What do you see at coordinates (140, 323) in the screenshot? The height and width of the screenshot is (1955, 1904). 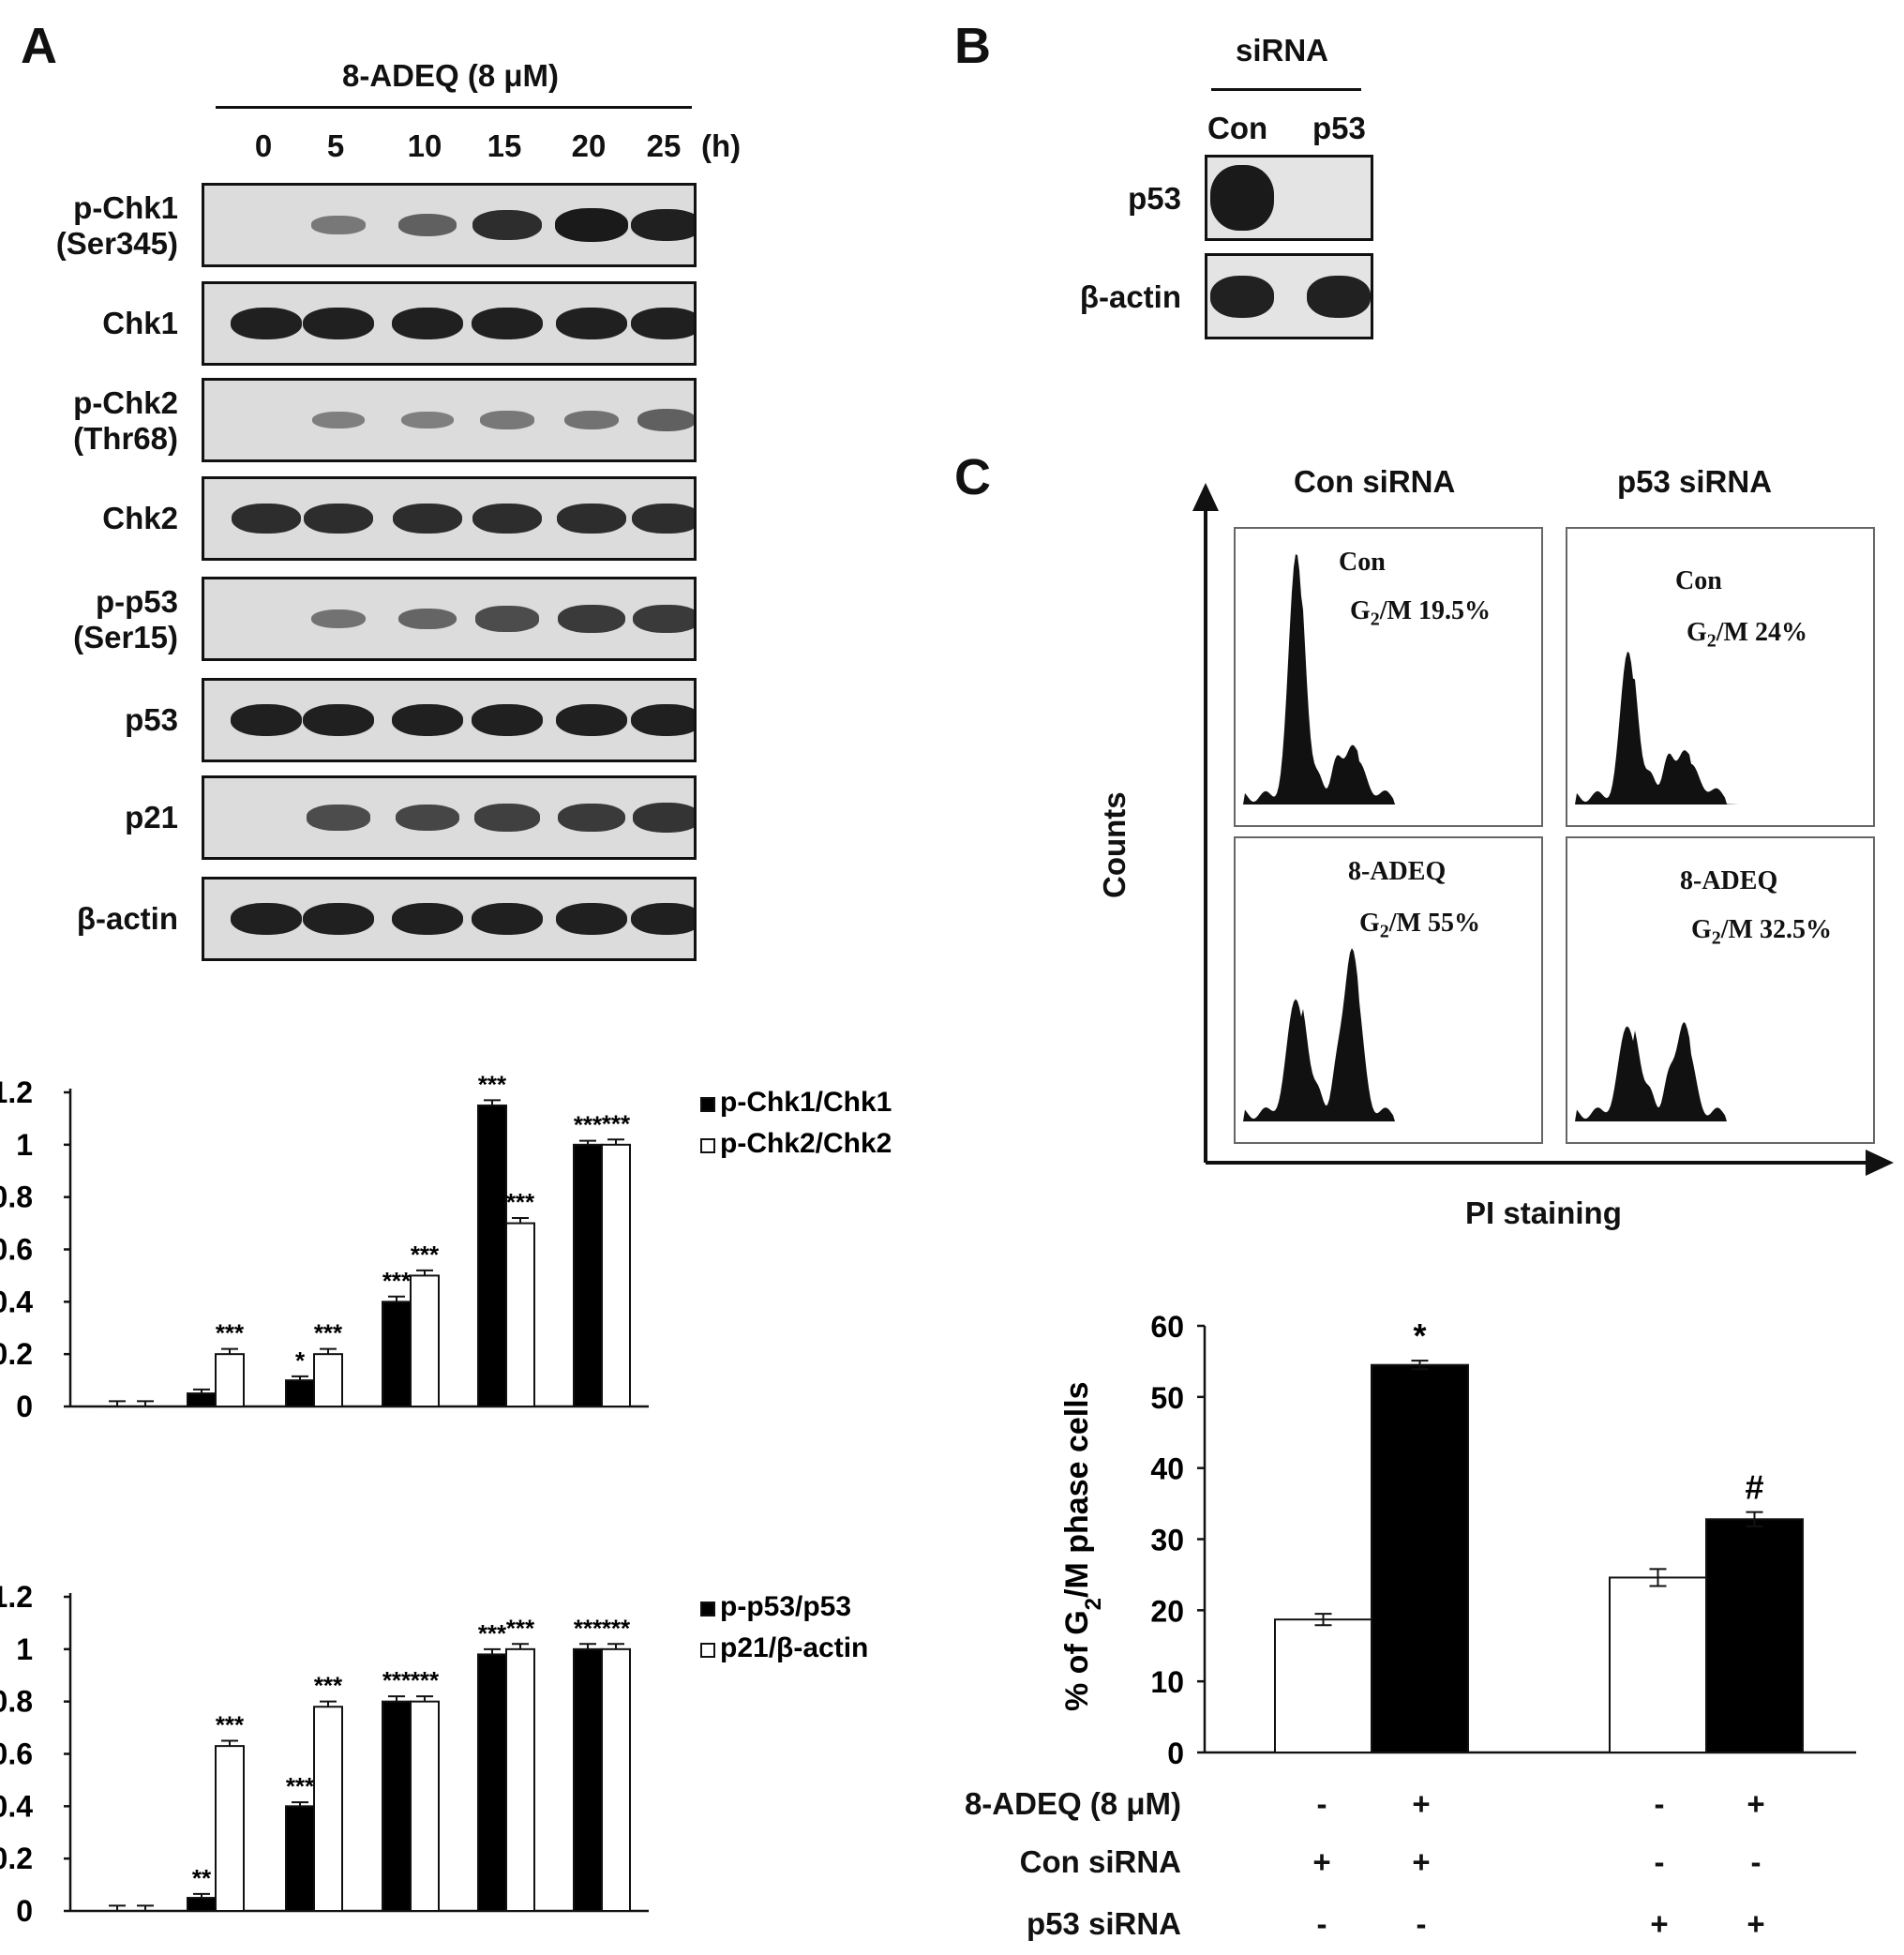 I see `blot-label: Chk1` at bounding box center [140, 323].